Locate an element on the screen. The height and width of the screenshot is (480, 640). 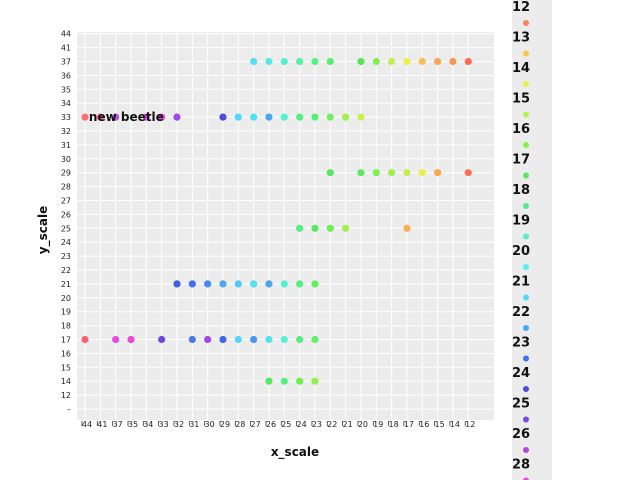
legend-label: 12 is located at coordinates (521, 7).